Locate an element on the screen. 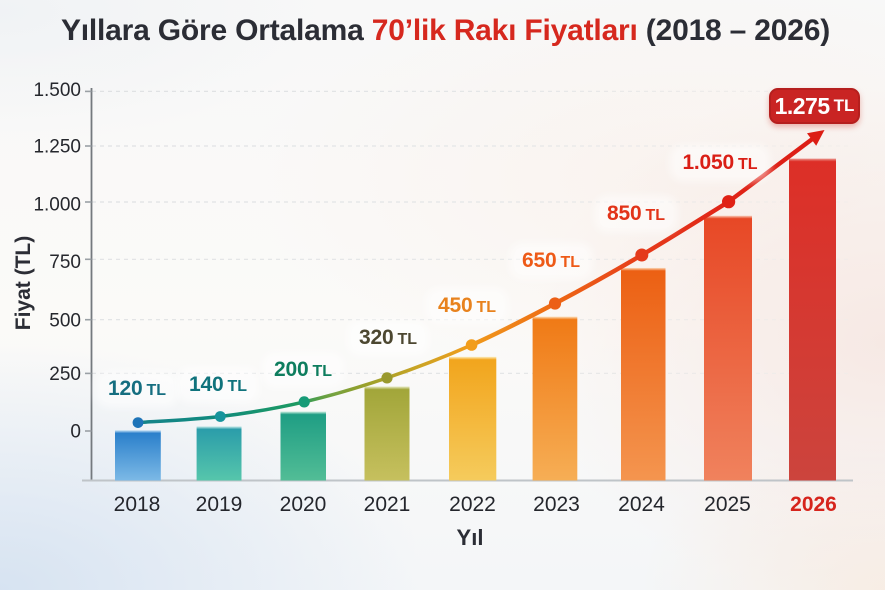 This screenshot has width=885, height=590. svg-text: 2021 is located at coordinates (387, 504).